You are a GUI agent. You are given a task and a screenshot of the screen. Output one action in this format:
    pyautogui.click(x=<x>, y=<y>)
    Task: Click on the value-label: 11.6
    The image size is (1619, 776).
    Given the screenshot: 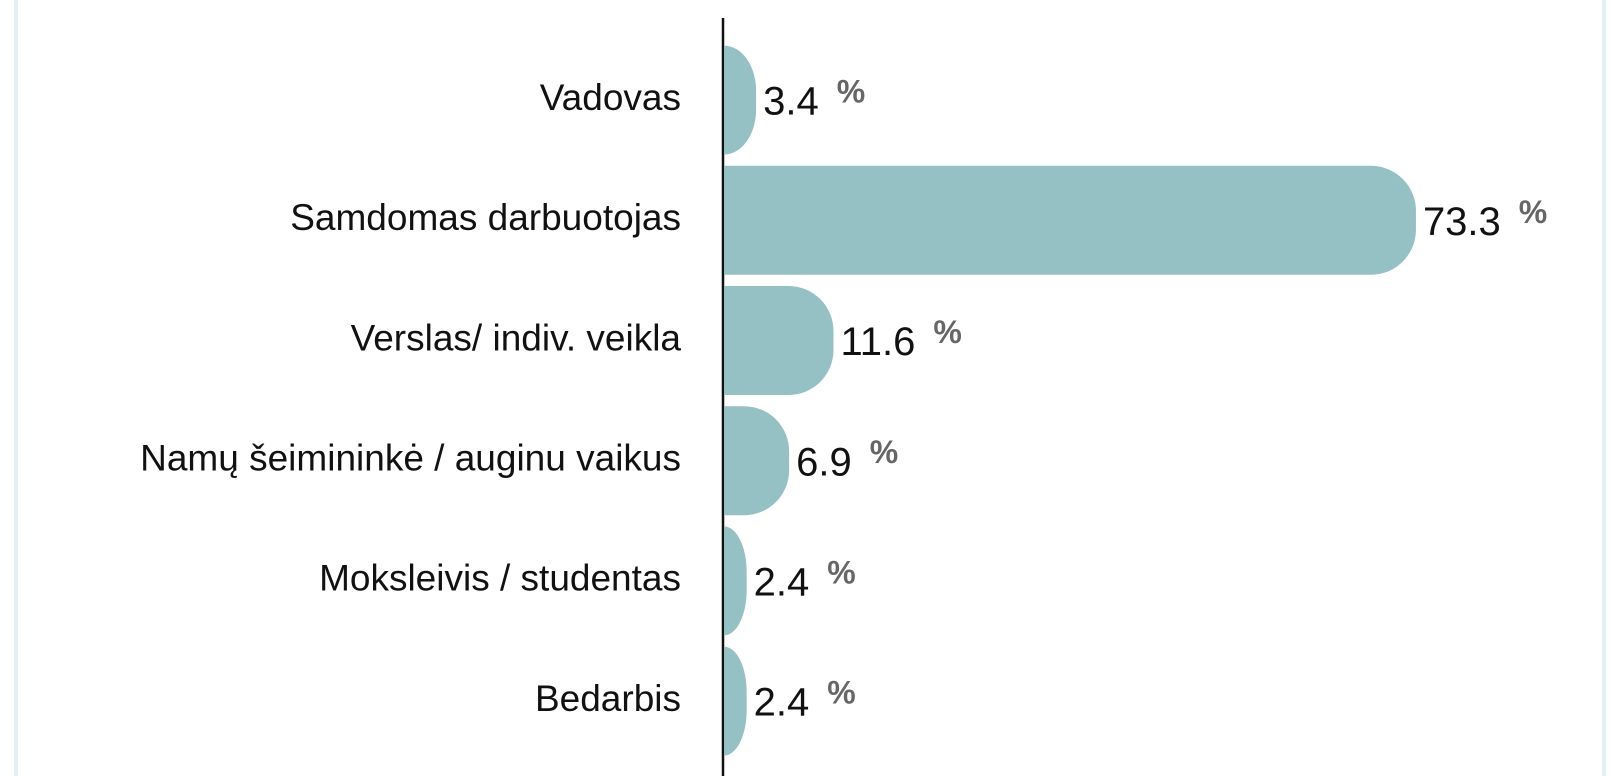 What is the action you would take?
    pyautogui.click(x=878, y=342)
    